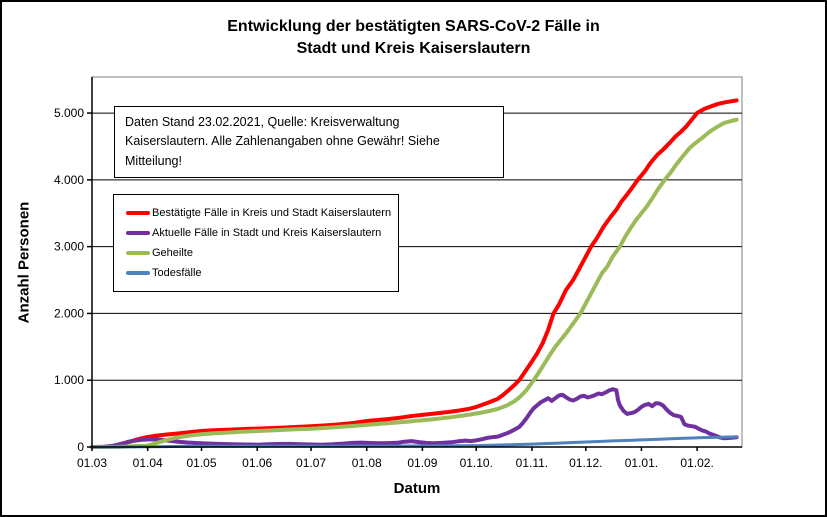 This screenshot has height=517, width=827. I want to click on x-tick-label: 01.12., so click(585, 463).